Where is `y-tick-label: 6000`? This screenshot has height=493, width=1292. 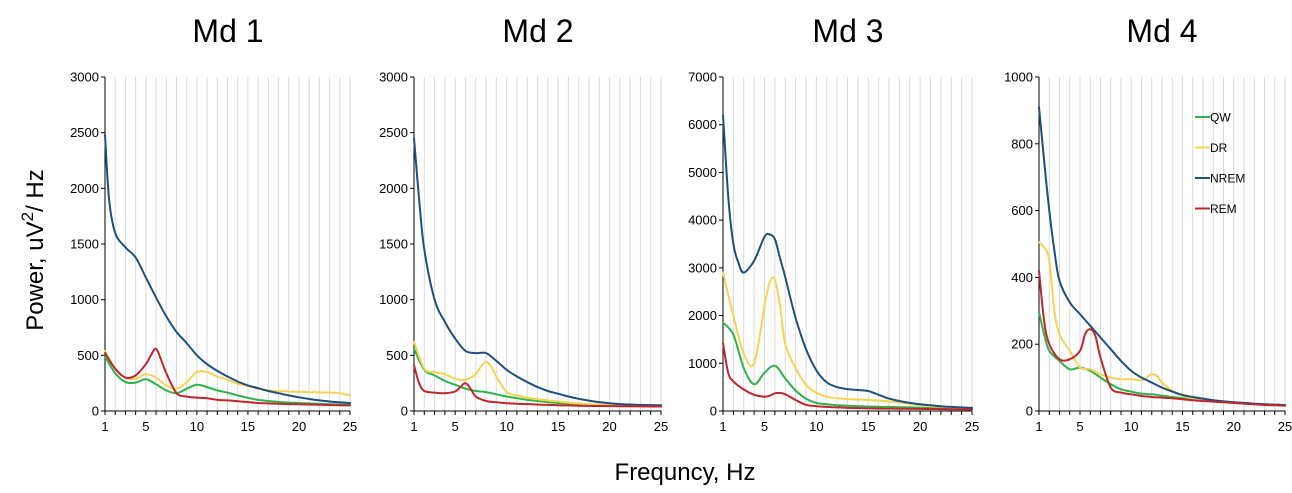
y-tick-label: 6000 is located at coordinates (702, 124).